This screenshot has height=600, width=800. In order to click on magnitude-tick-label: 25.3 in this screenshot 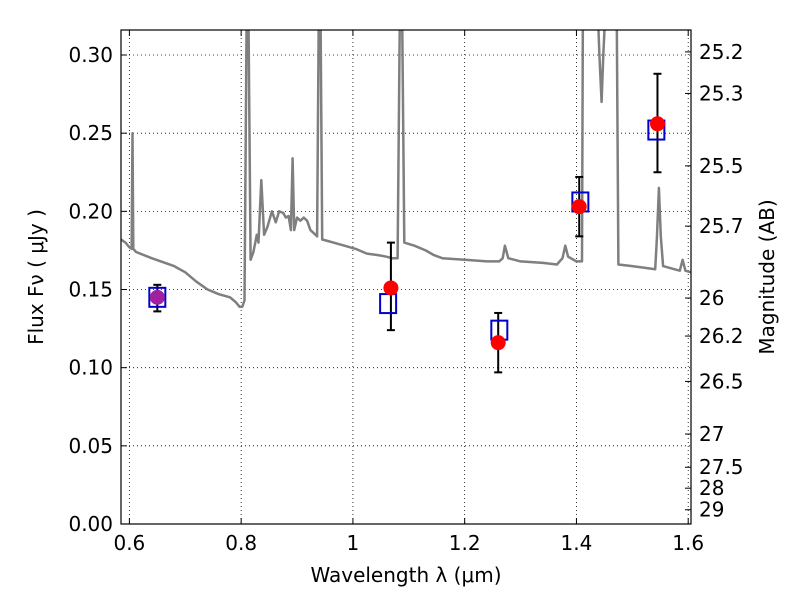, I will do `click(721, 93)`.